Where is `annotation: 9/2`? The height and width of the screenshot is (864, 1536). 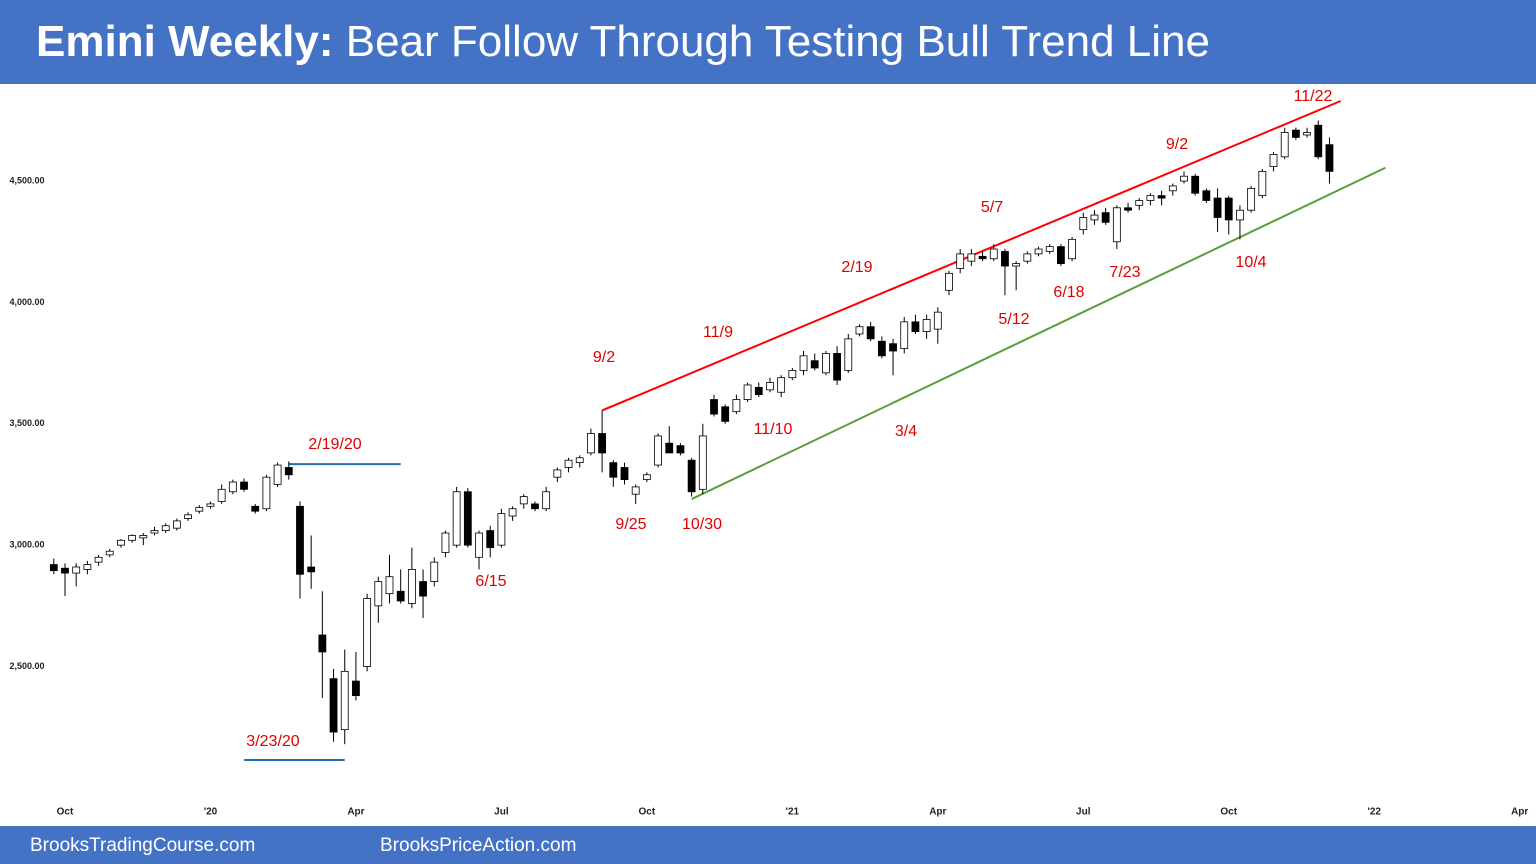
annotation: 9/2 is located at coordinates (604, 357).